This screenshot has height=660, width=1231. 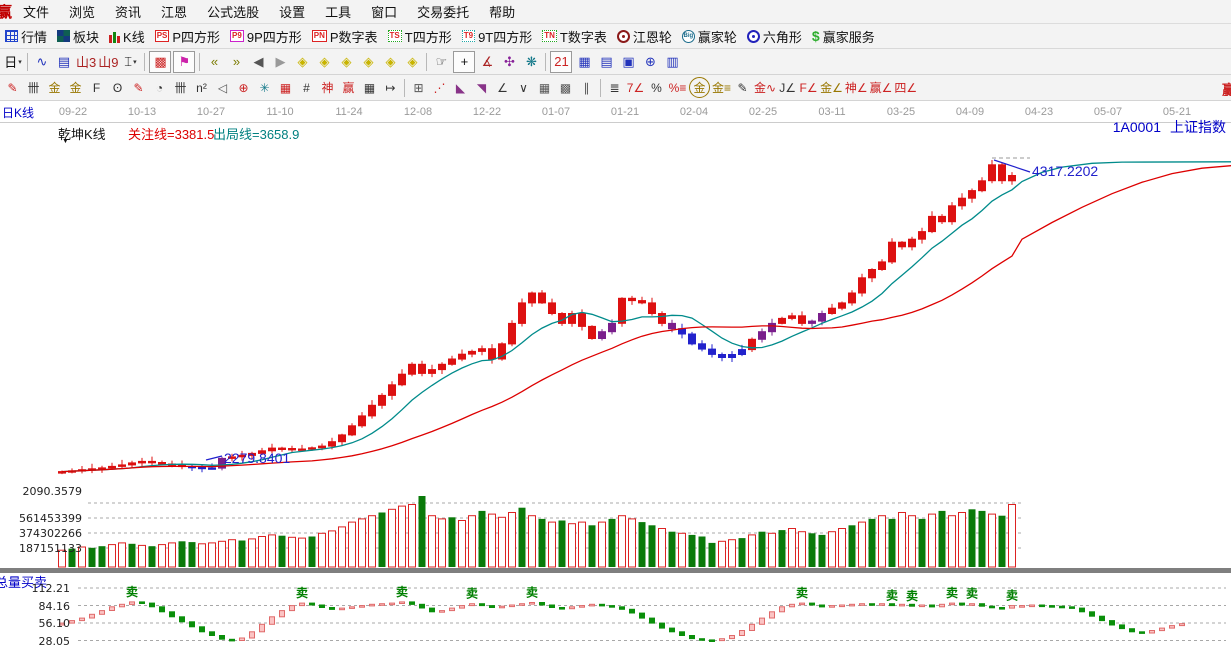 What do you see at coordinates (584, 61) in the screenshot?
I see `calculator-button: ▦` at bounding box center [584, 61].